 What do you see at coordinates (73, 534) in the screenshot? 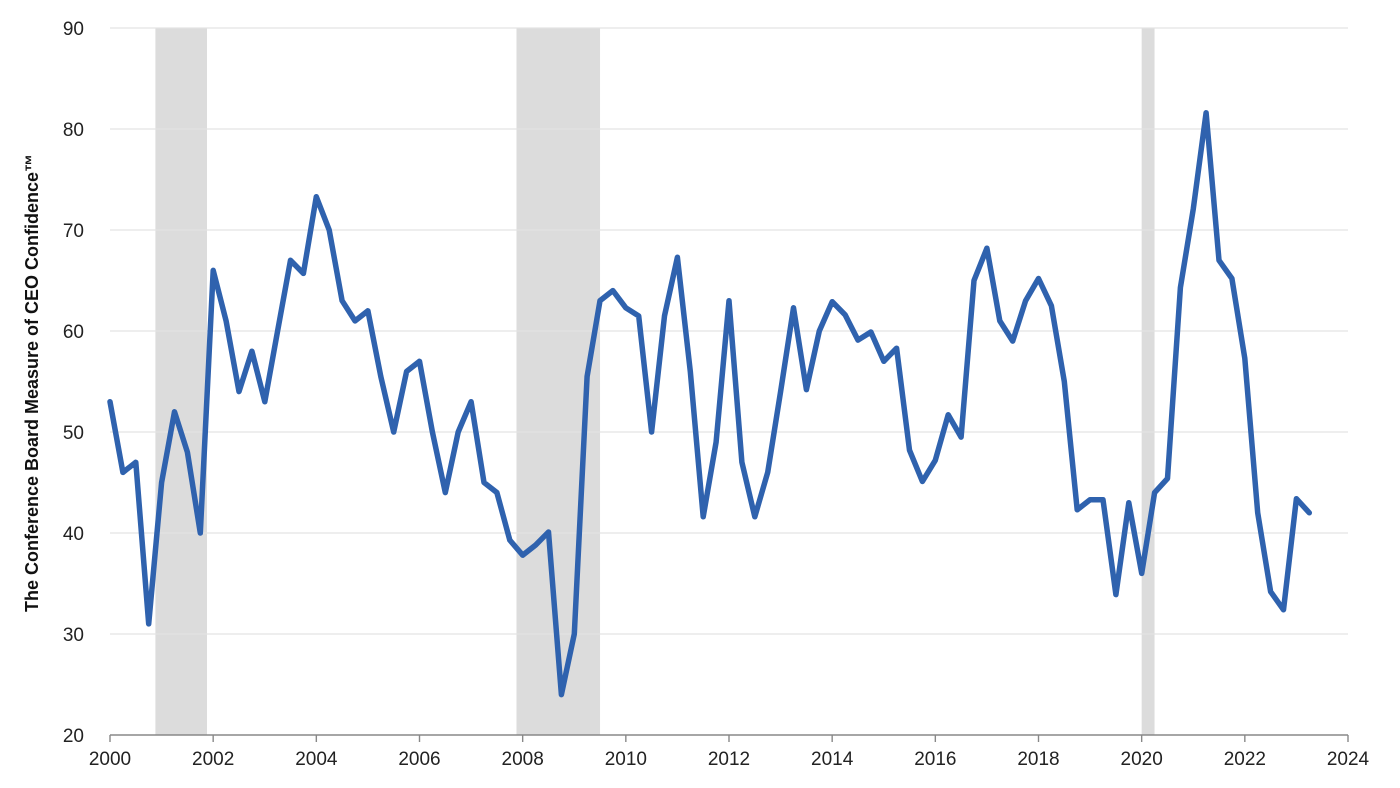
I see `y-tick-label: 40` at bounding box center [73, 534].